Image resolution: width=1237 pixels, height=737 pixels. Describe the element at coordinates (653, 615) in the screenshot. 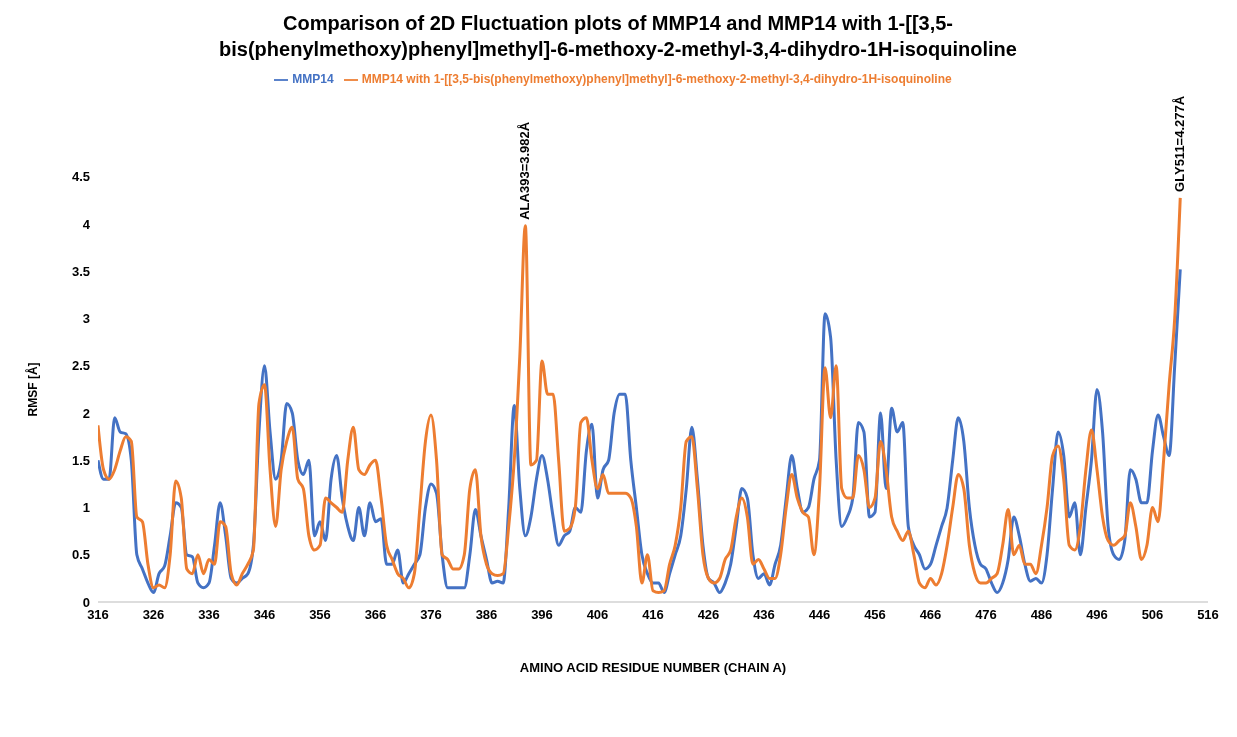

I see `x-tick-label: 416` at that location.